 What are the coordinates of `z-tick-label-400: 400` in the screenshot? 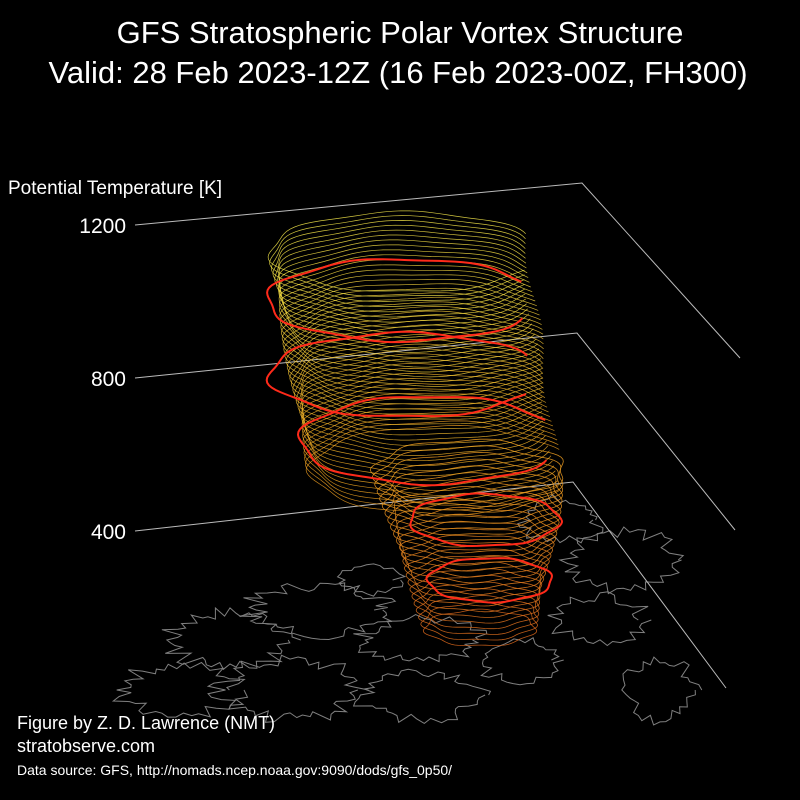 It's located at (108, 532).